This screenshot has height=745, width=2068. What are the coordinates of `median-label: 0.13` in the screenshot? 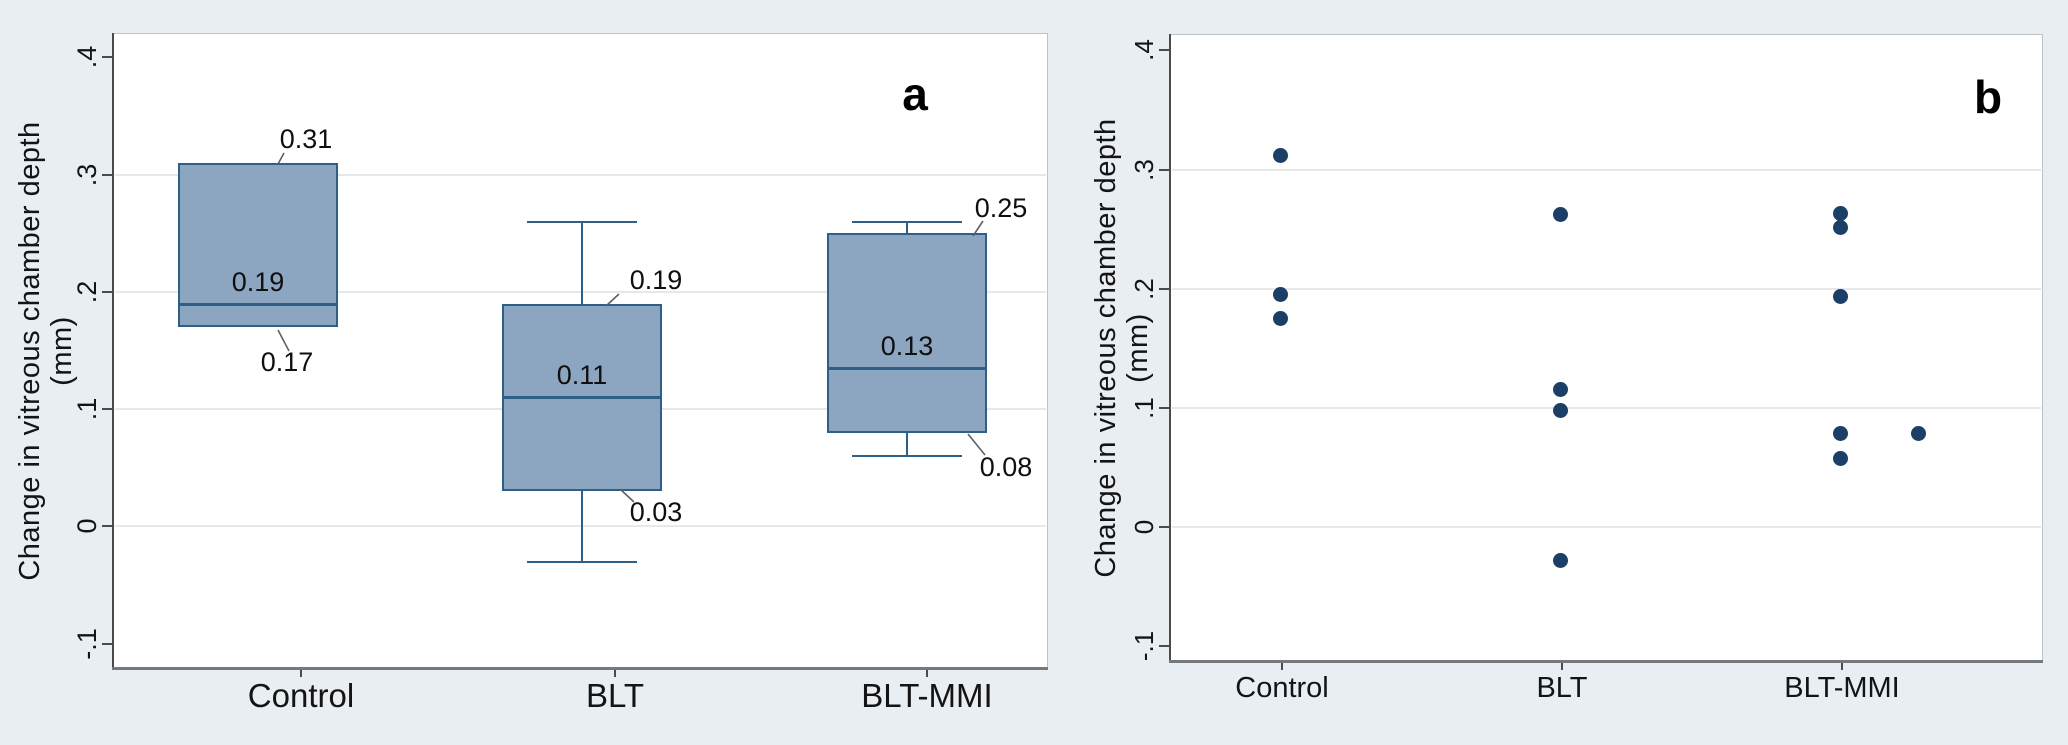 It's located at (907, 346).